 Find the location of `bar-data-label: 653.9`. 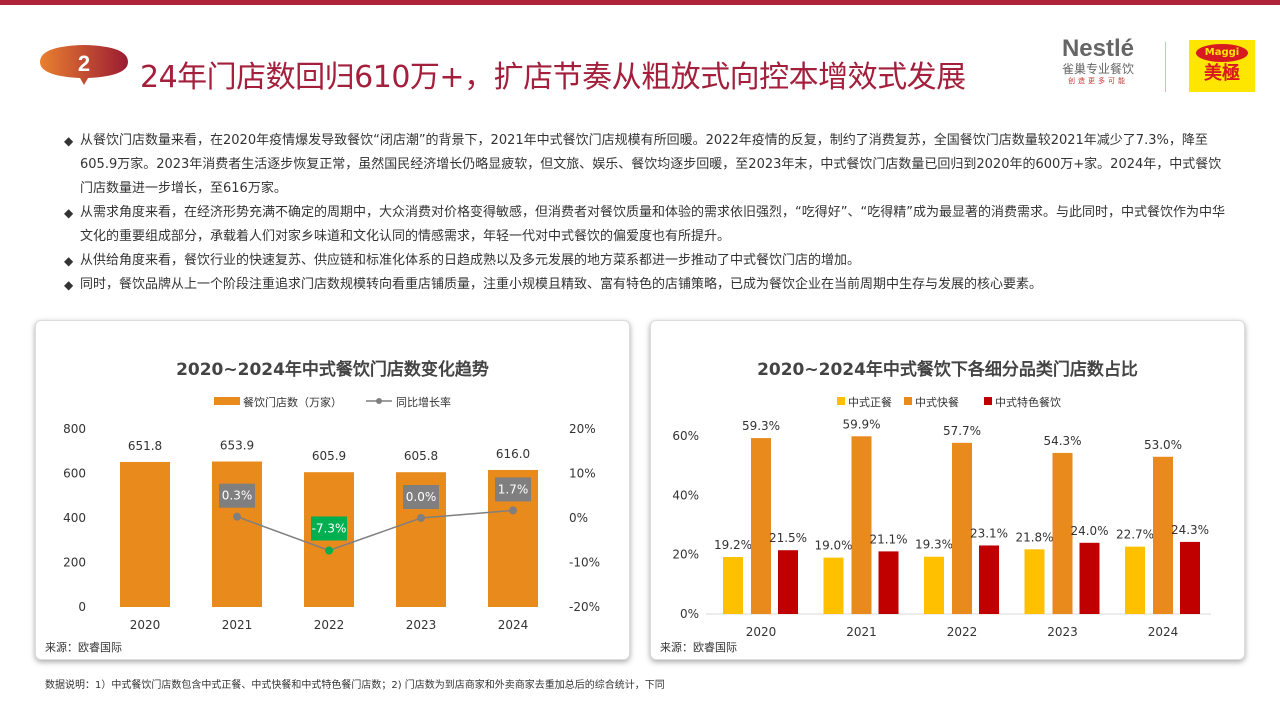

bar-data-label: 653.9 is located at coordinates (237, 446).